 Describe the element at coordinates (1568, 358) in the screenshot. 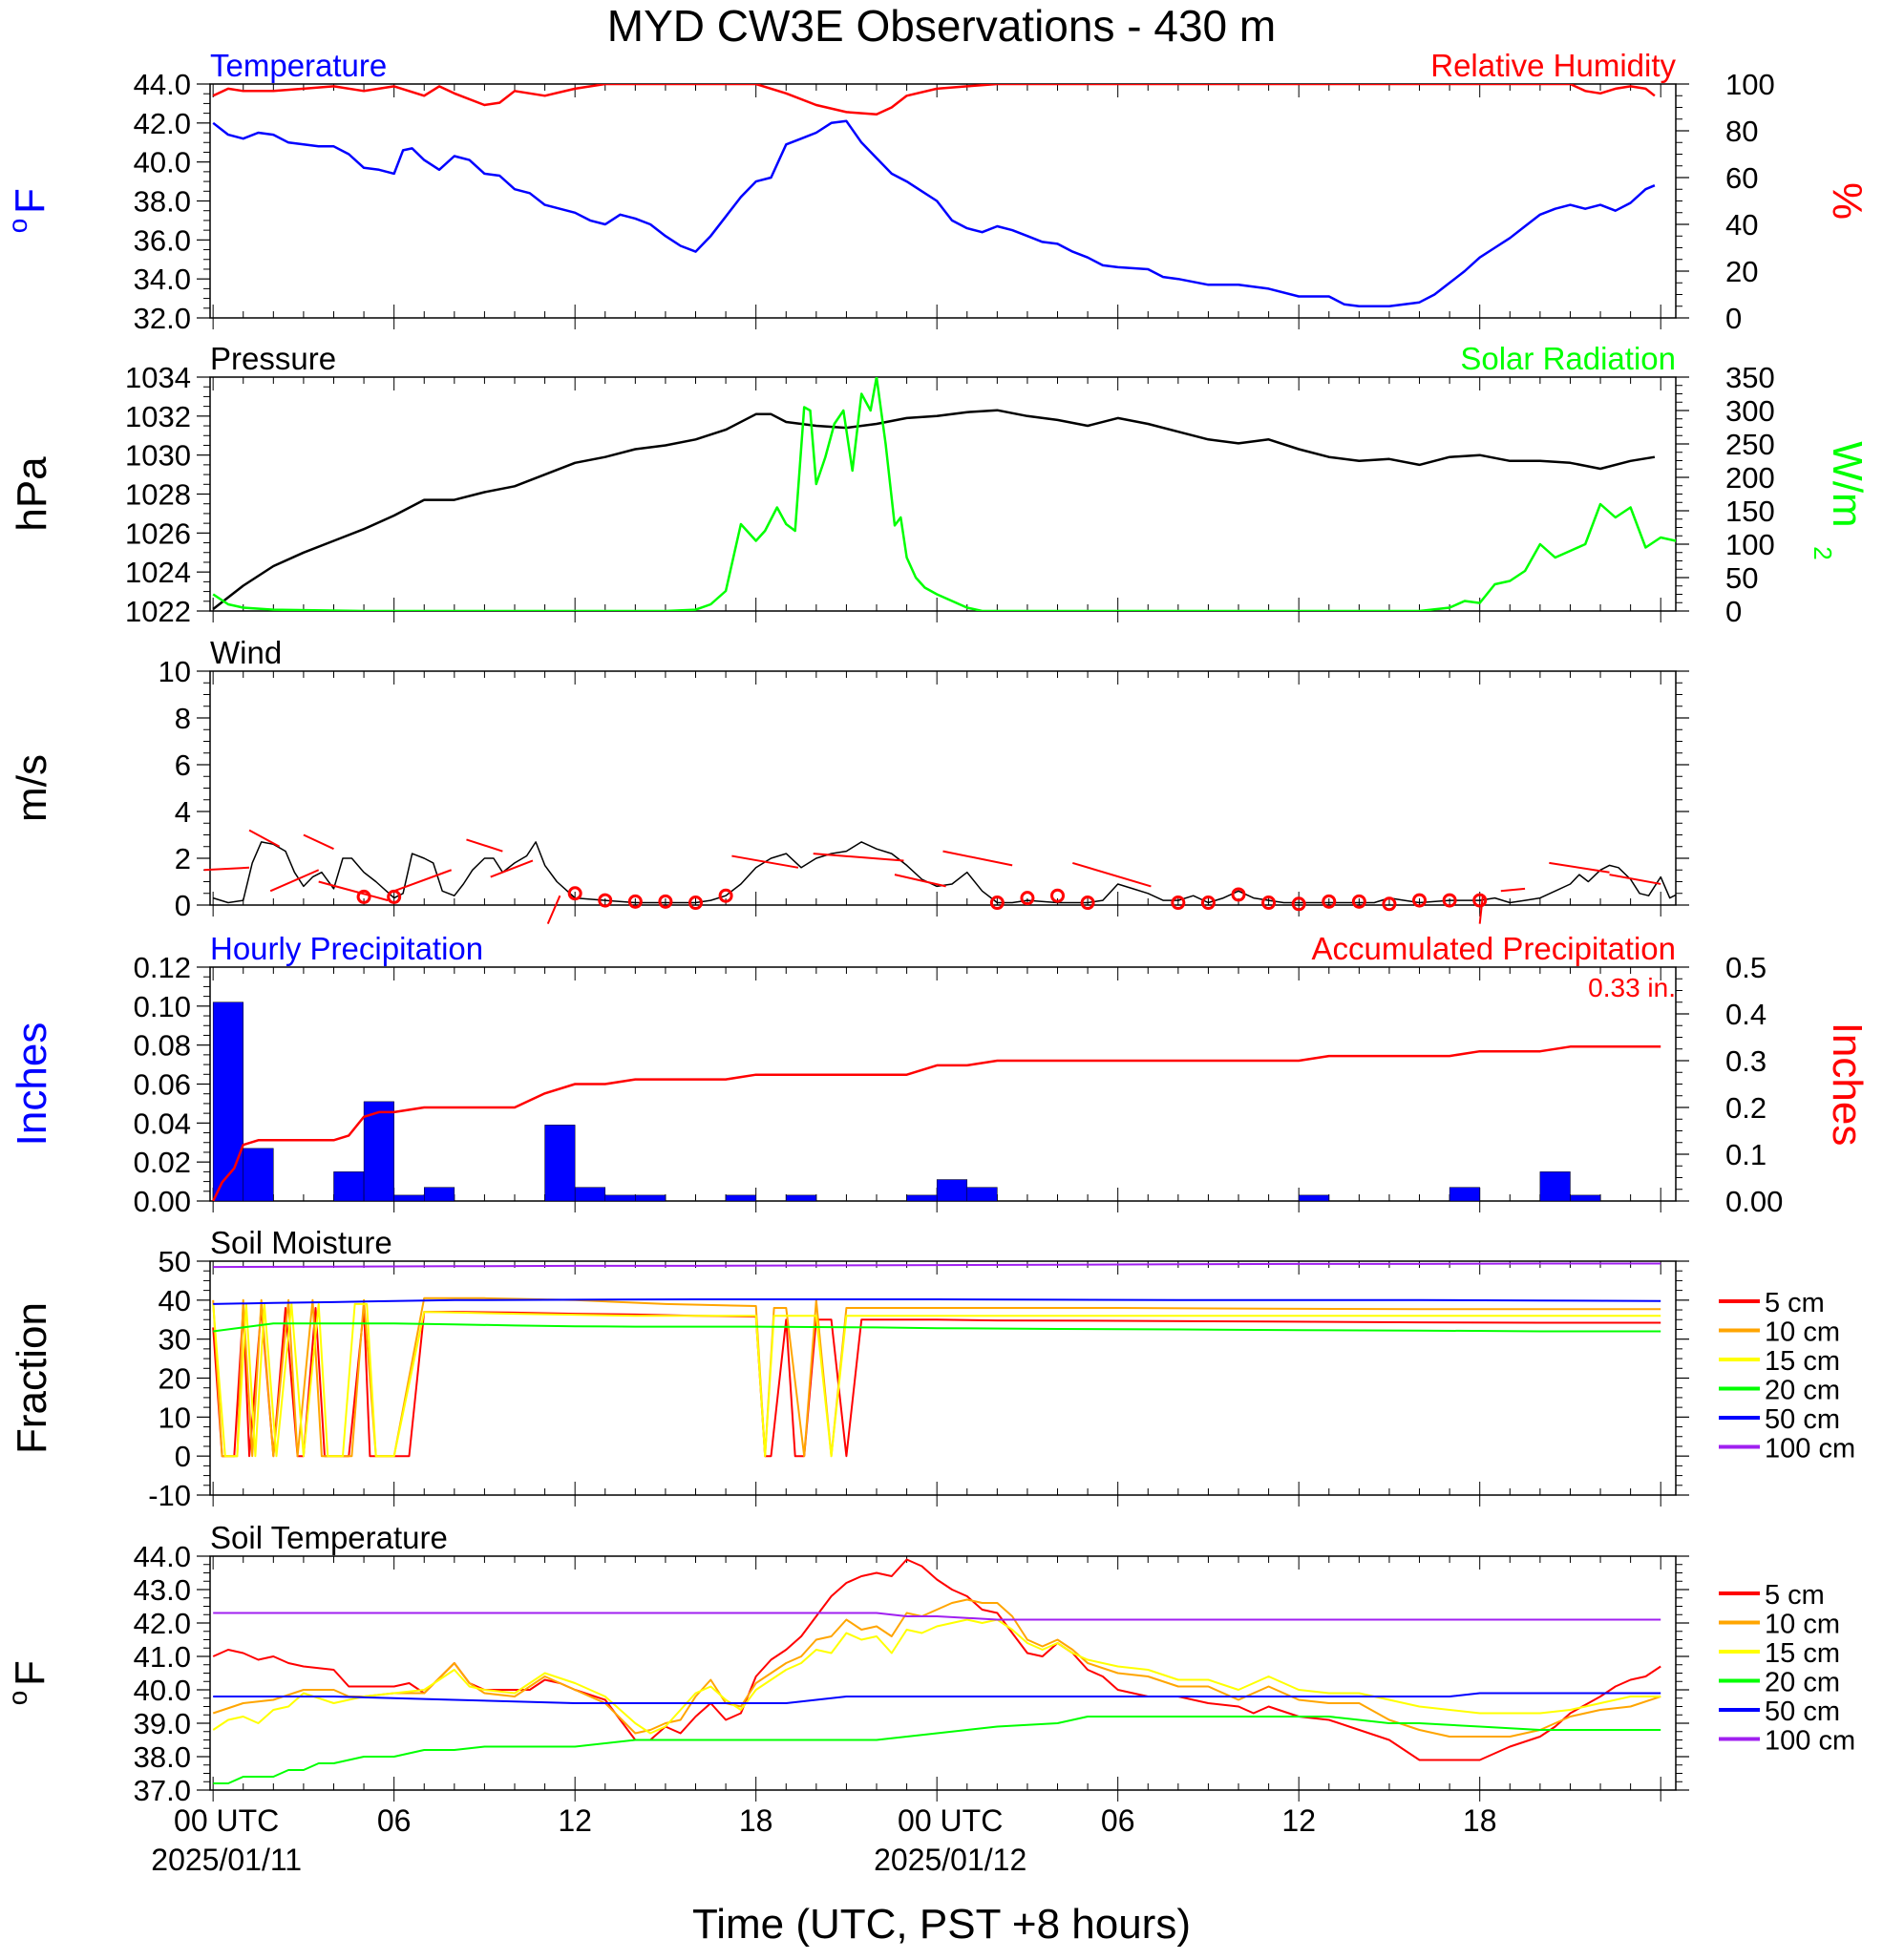

I see `panel-label-right: Solar Radiation` at that location.